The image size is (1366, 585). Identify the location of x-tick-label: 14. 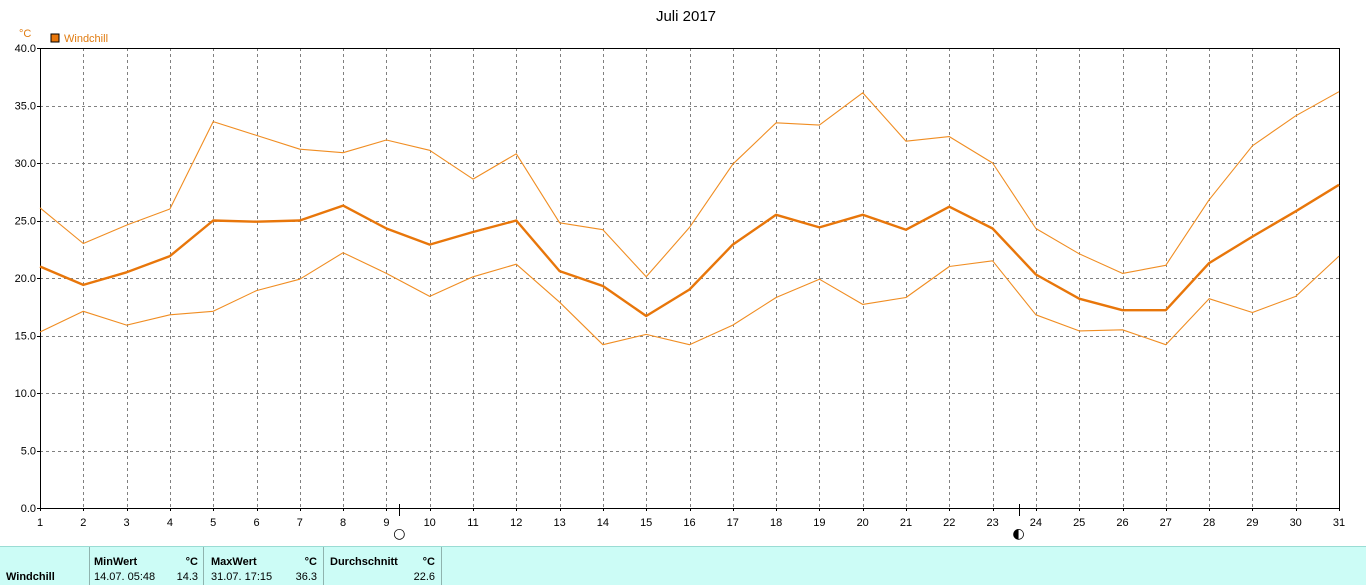
(603, 523).